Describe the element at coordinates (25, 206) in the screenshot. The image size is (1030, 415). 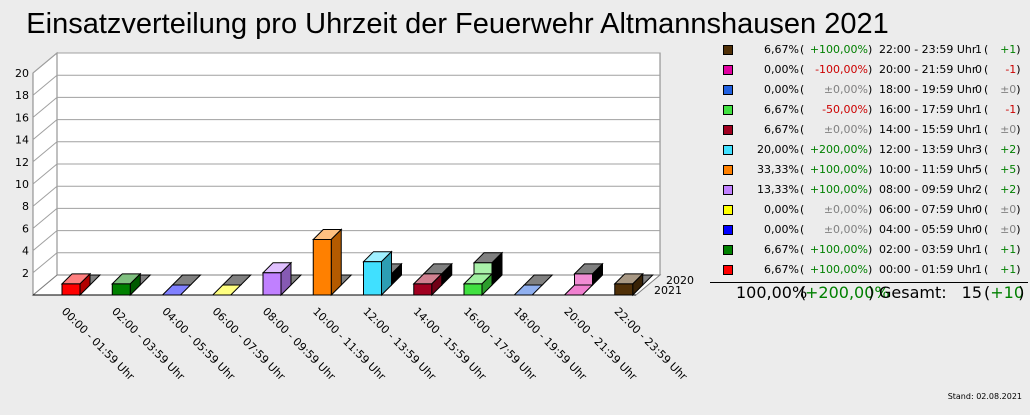
I see `y-tick-label: 8` at that location.